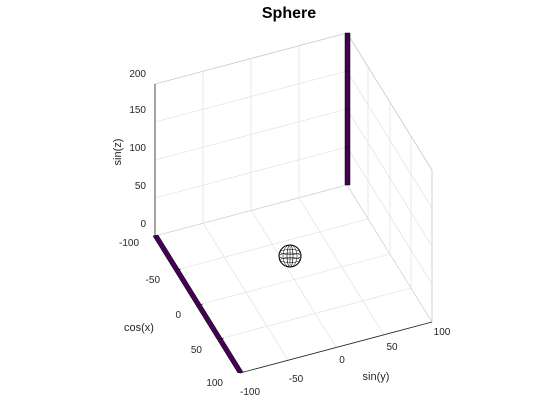  I want to click on x-tick-labels: -100 -50 0 50 100, so click(171, 313).